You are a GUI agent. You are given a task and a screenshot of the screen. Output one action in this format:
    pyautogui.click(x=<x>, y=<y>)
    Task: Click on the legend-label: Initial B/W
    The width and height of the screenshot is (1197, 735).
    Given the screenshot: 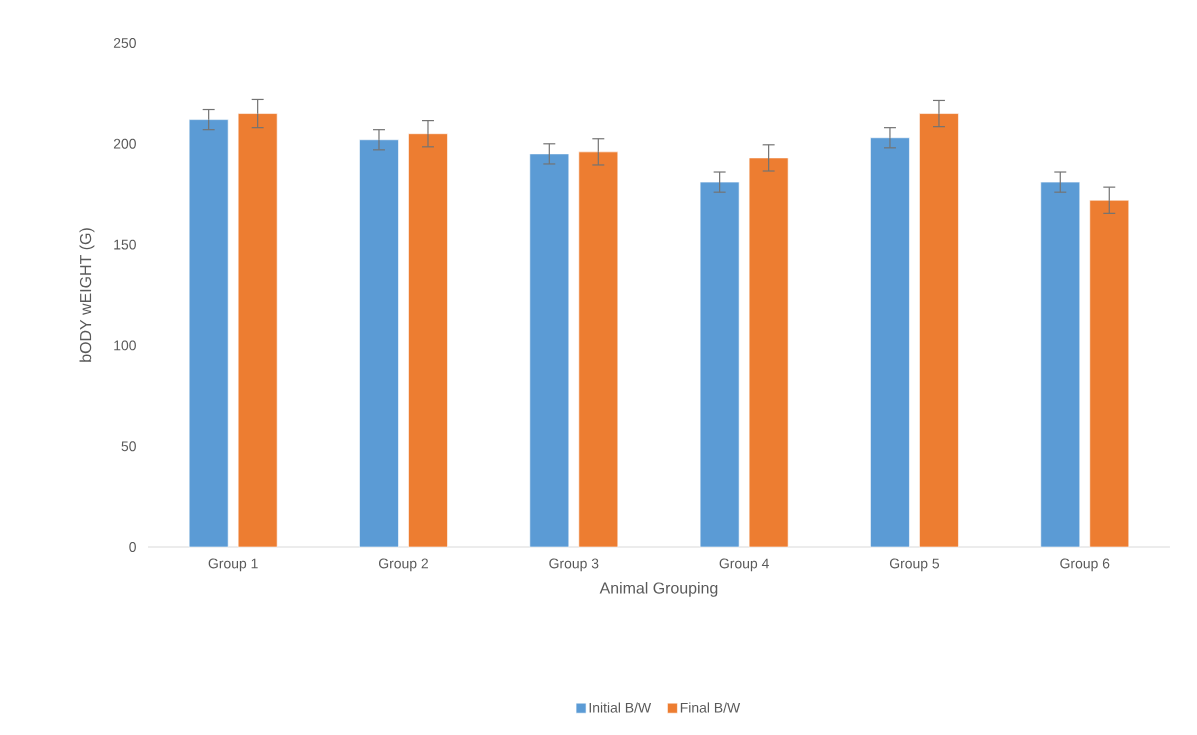 What is the action you would take?
    pyautogui.click(x=620, y=707)
    